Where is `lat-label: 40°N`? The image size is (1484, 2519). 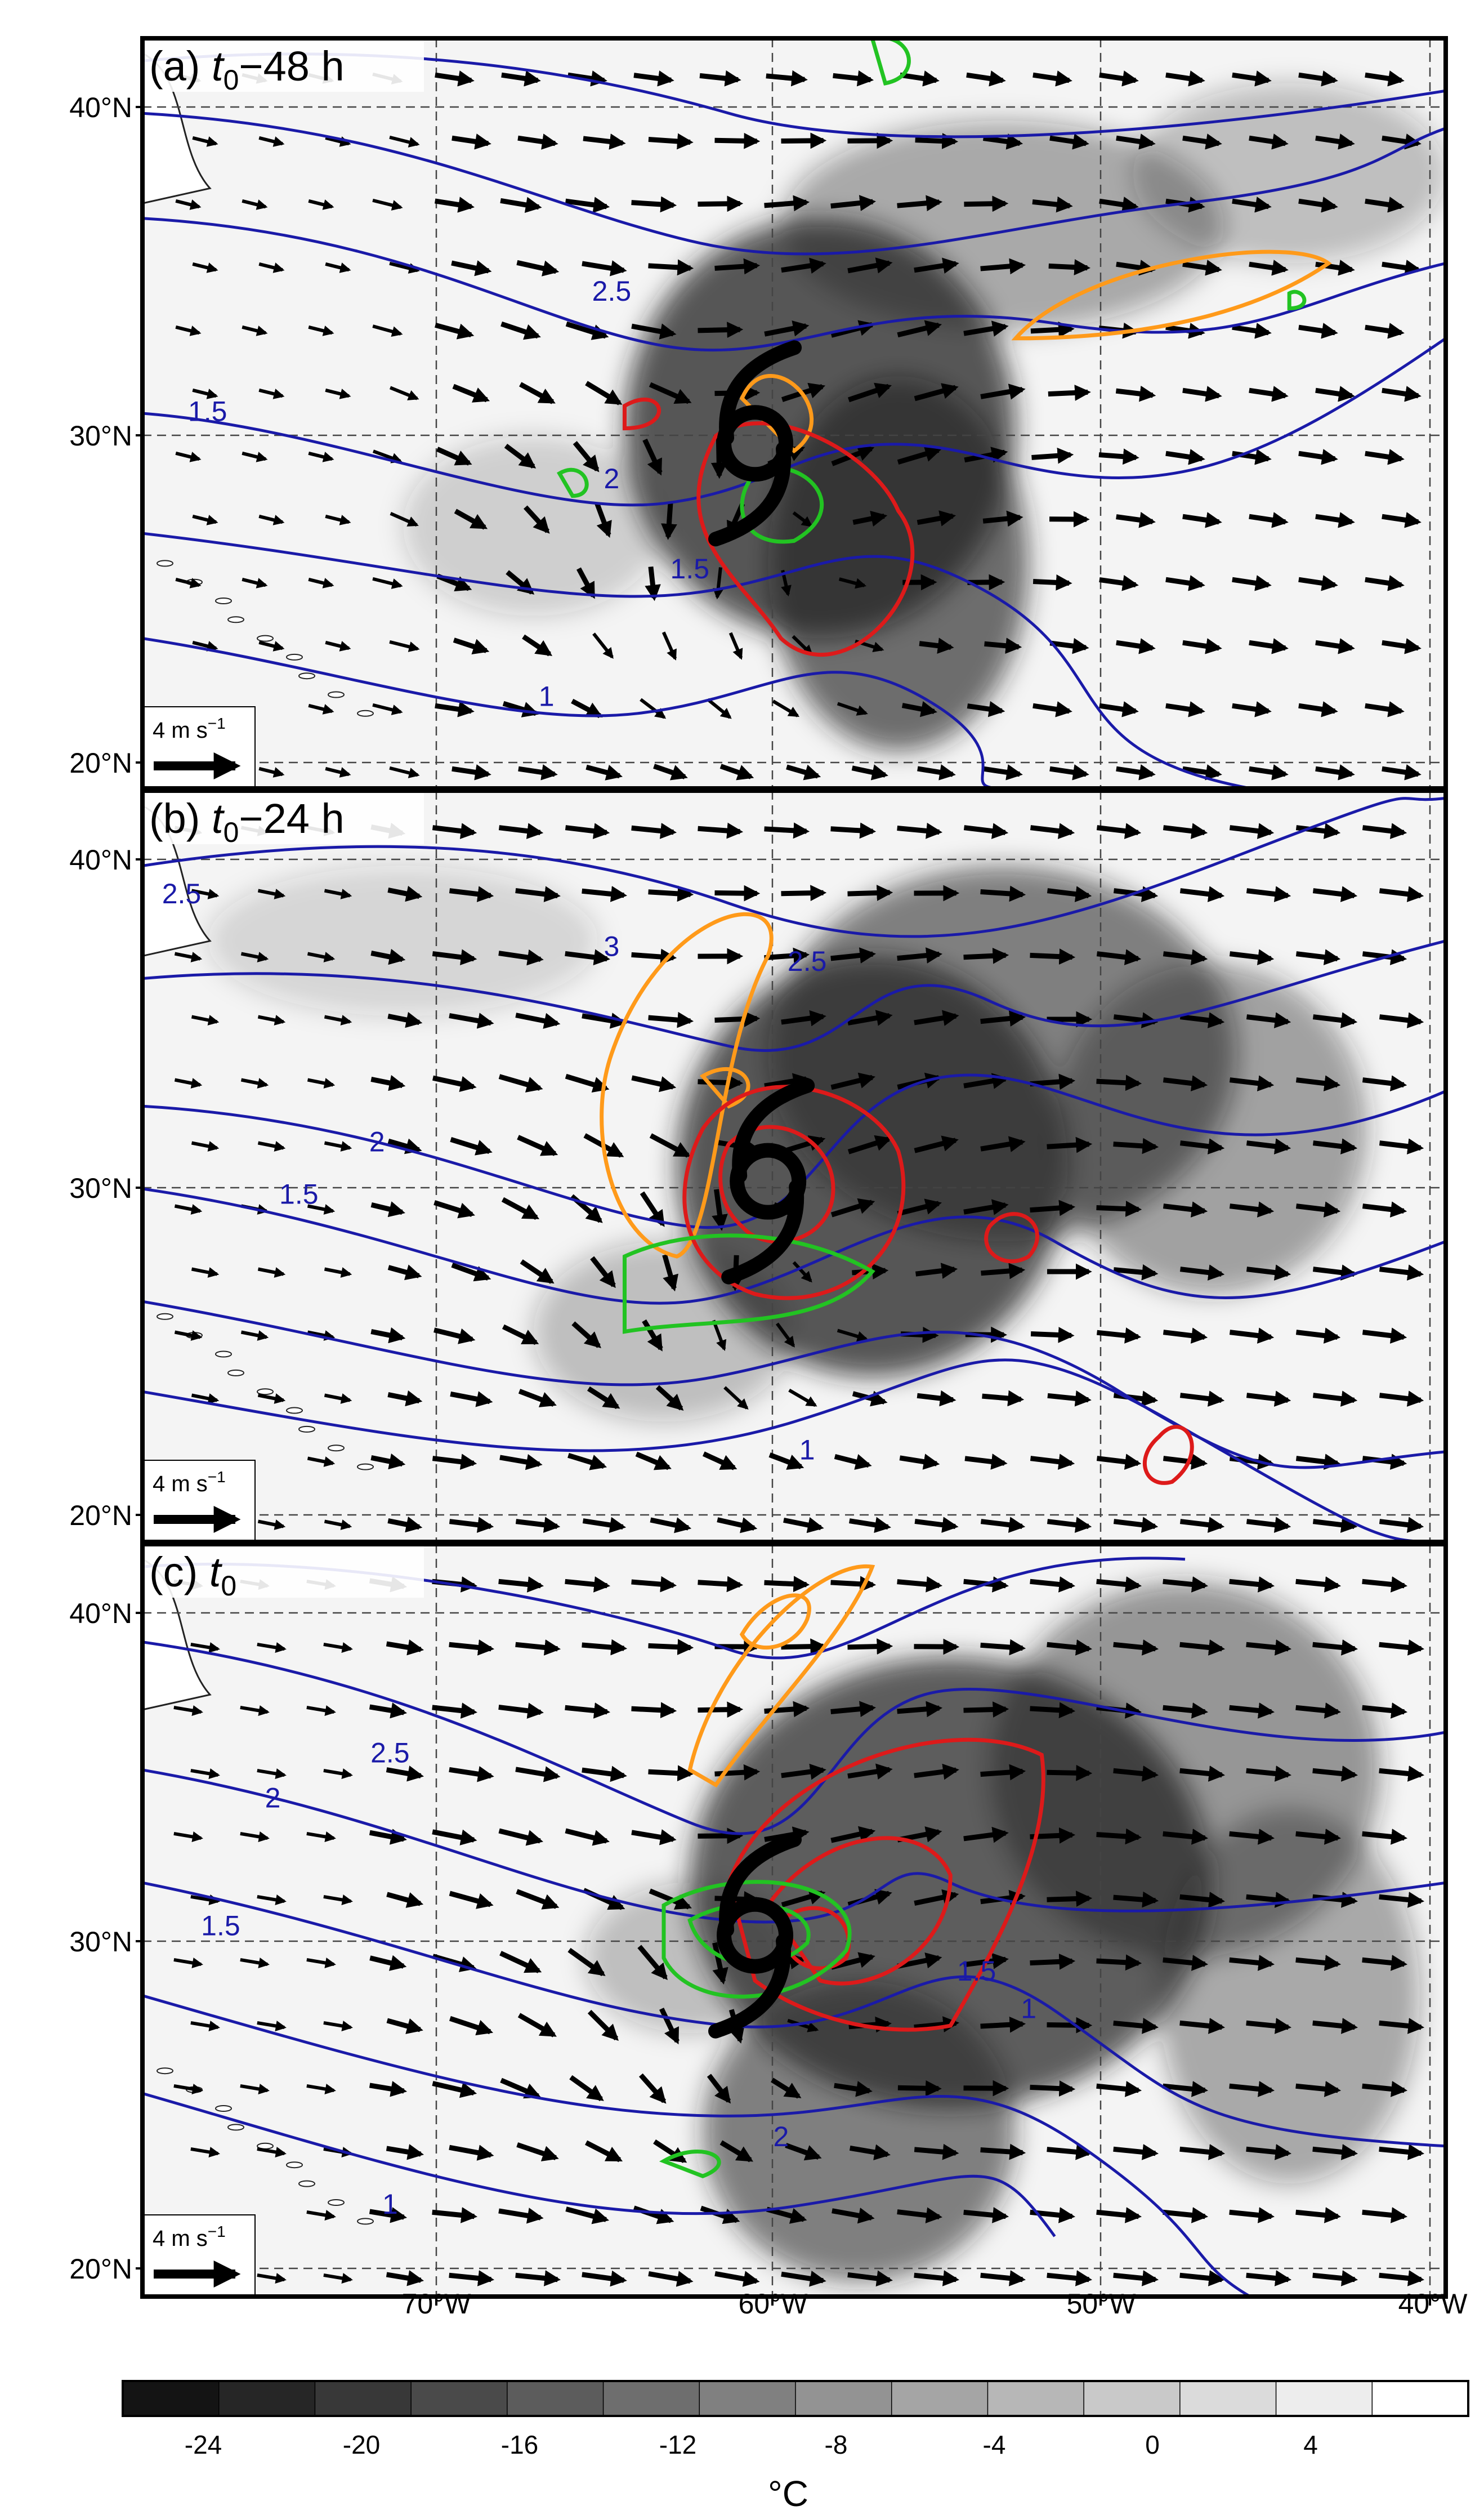 lat-label: 40°N is located at coordinates (100, 107).